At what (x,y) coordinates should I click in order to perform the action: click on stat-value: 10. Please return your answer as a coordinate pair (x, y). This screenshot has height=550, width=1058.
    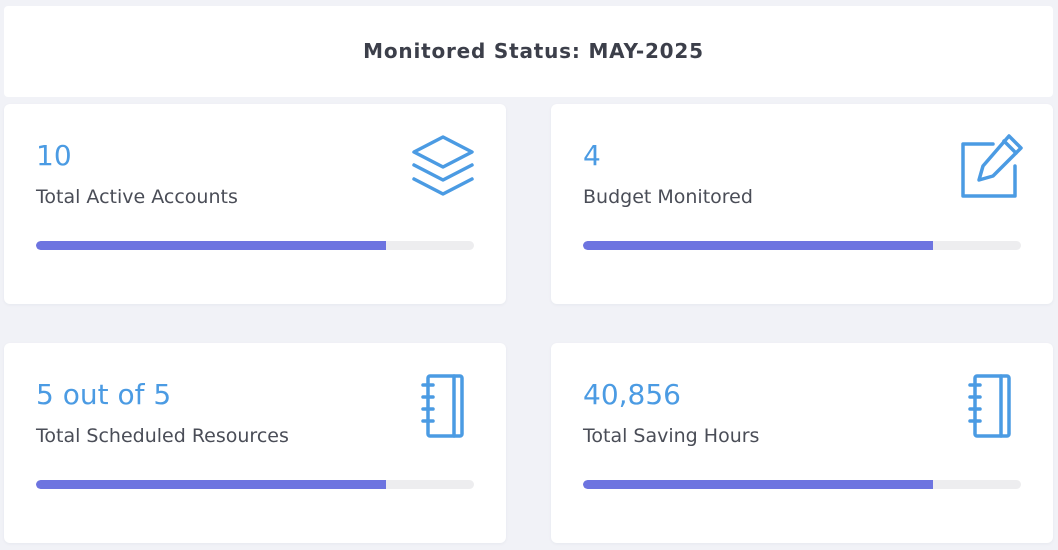
    Looking at the image, I should click on (54, 155).